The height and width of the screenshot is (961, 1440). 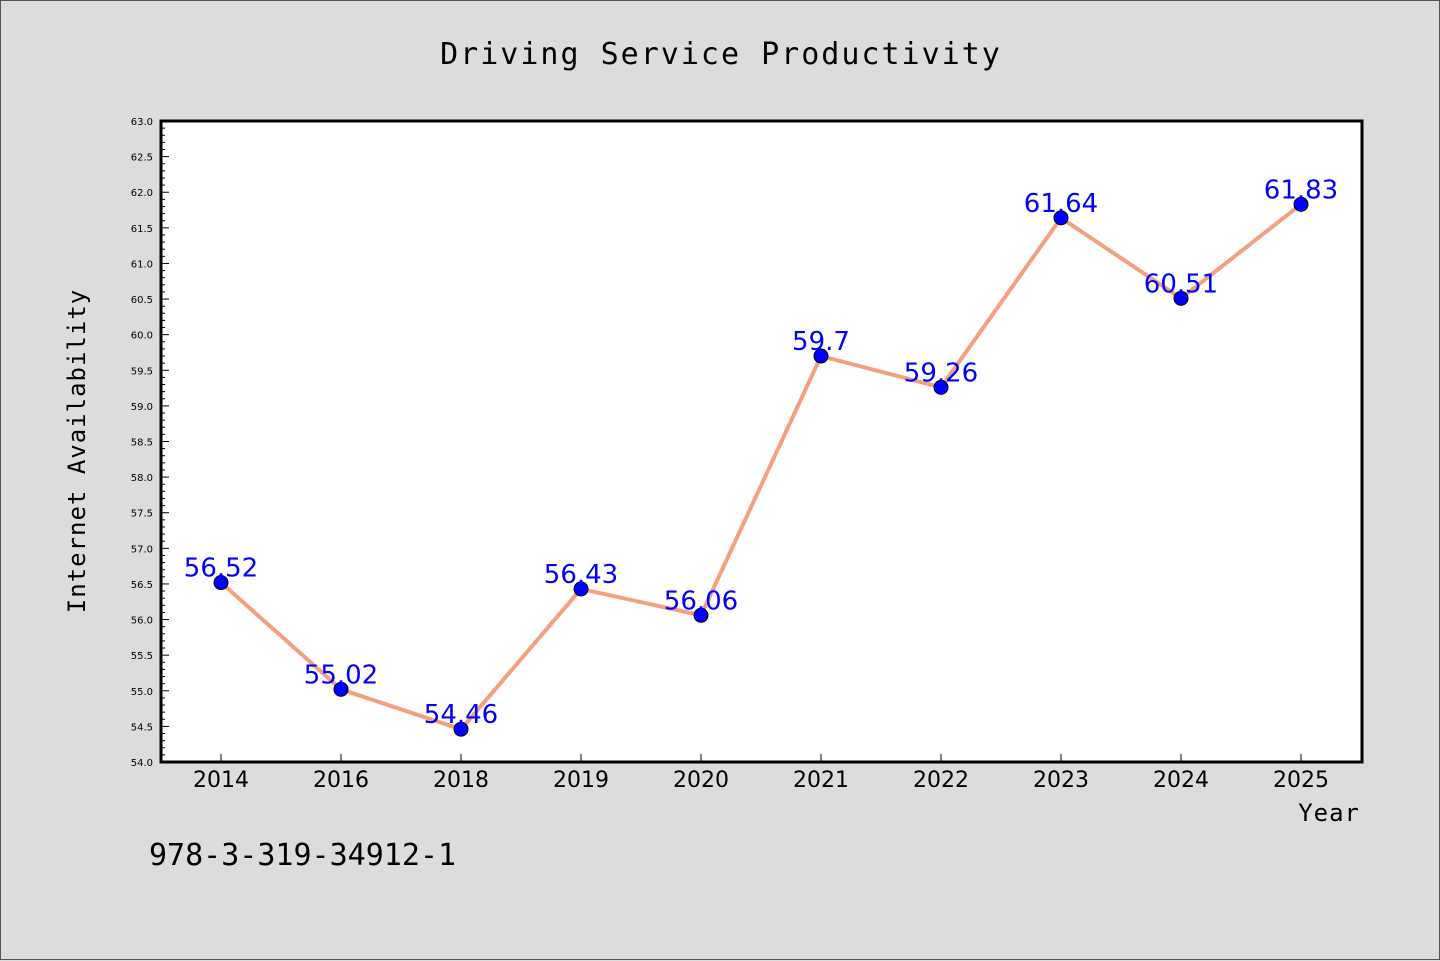 I want to click on y-tick-label: 54.0, so click(x=142, y=763).